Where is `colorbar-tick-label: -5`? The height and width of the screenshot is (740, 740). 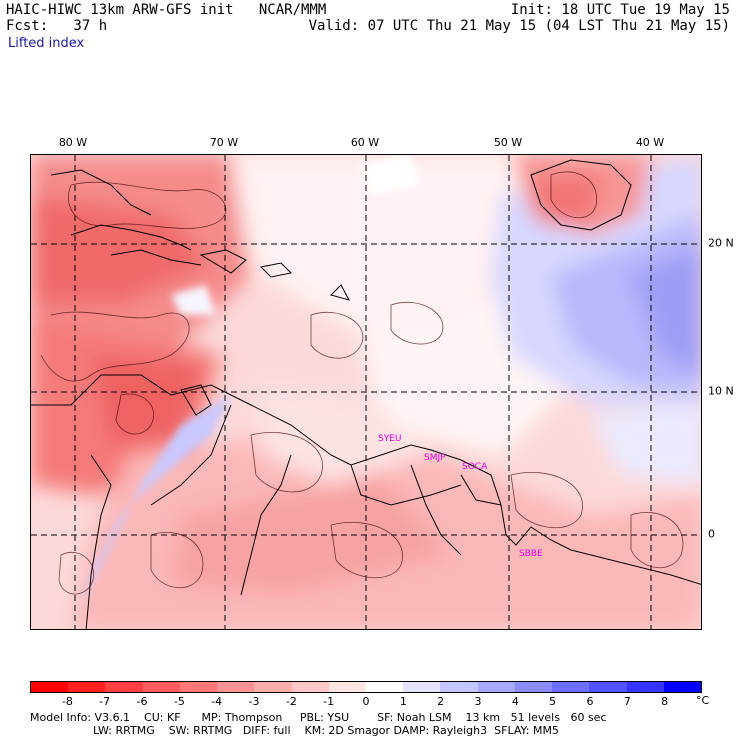
colorbar-tick-label: -5 is located at coordinates (179, 701).